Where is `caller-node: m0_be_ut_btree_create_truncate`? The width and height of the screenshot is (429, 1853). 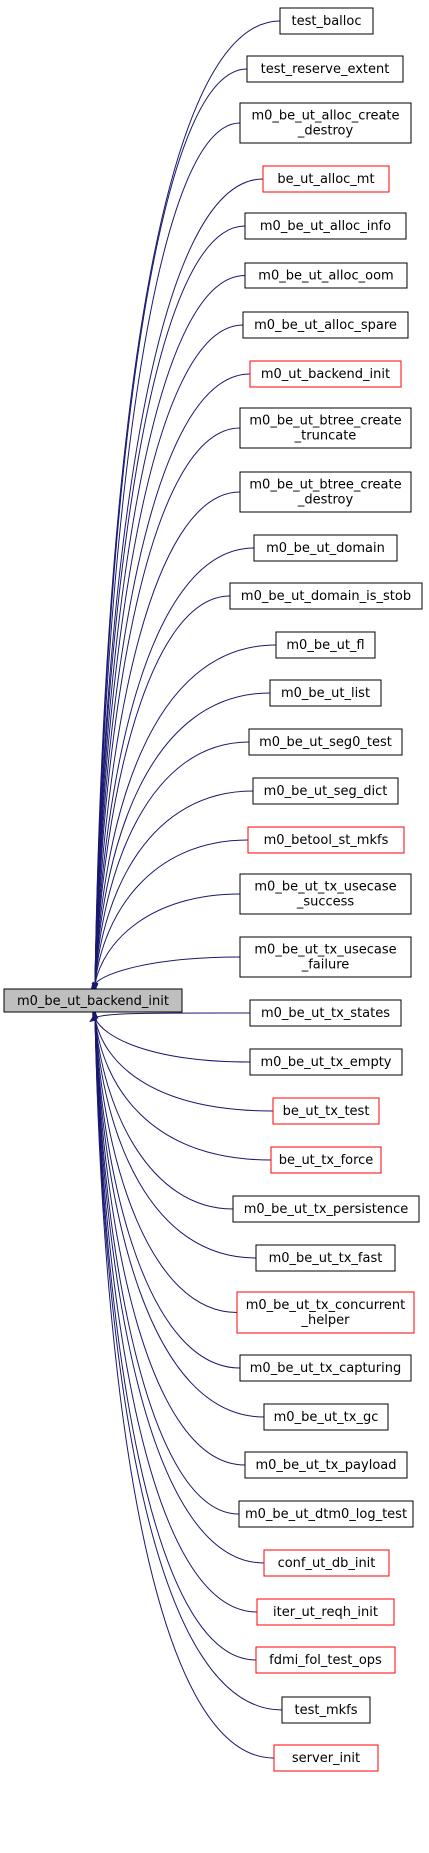
caller-node: m0_be_ut_btree_create_truncate is located at coordinates (325, 428).